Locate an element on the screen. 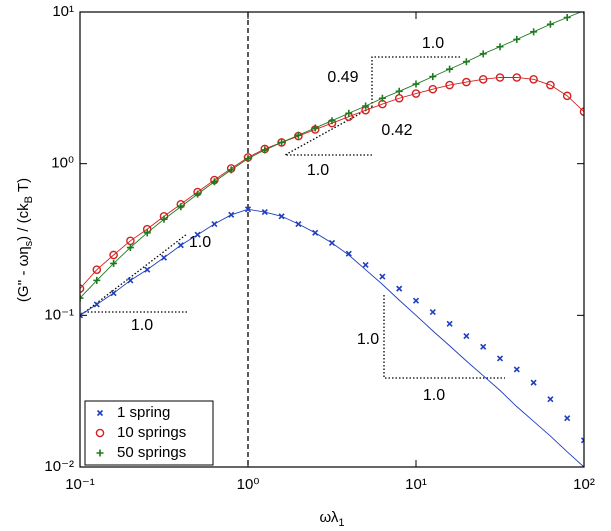  x-tick-label: 10¹ is located at coordinates (416, 484).